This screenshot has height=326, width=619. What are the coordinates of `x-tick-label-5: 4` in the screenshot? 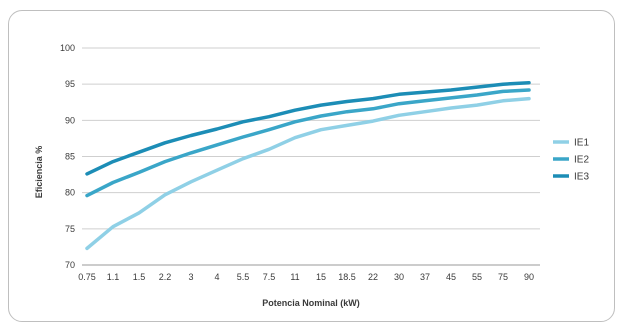 It's located at (216, 277).